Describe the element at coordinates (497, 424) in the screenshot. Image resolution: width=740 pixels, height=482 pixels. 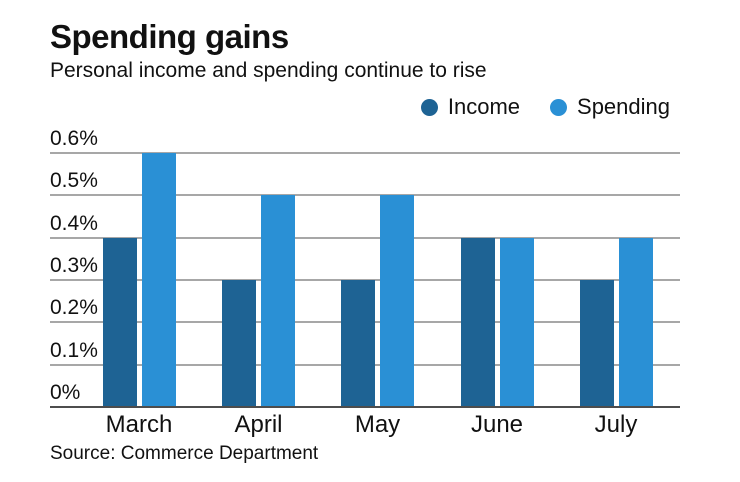
I see `x-axis-label-june: June` at that location.